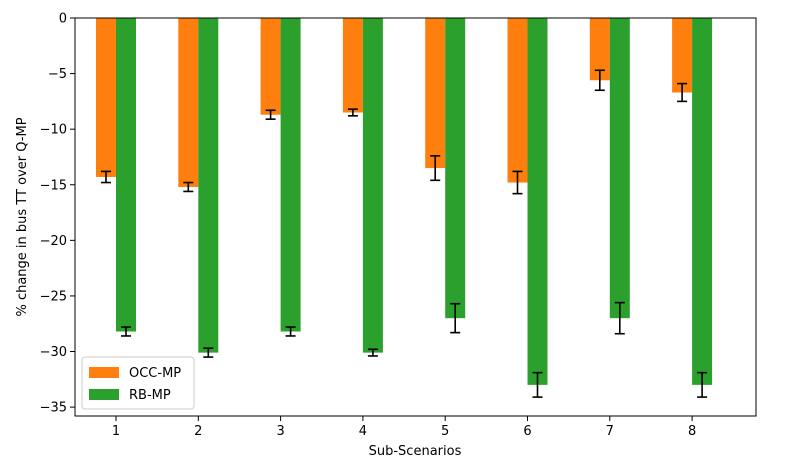  Describe the element at coordinates (63, 19) in the screenshot. I see `y-tick-label: 0` at that location.